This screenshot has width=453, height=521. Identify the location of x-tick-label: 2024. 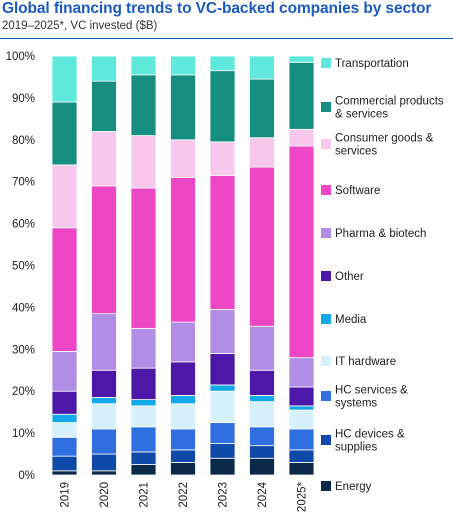
(263, 494).